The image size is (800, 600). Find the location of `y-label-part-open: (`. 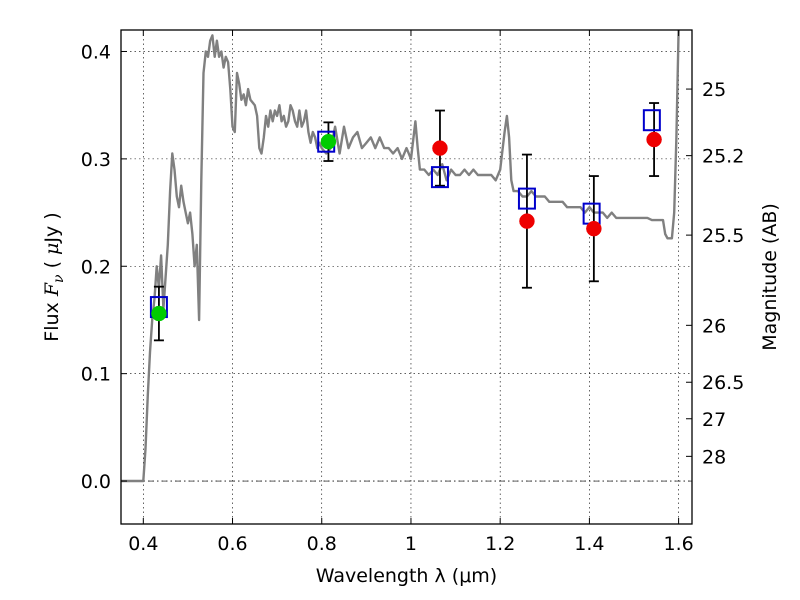

y-label-part-open: ( is located at coordinates (52, 265).